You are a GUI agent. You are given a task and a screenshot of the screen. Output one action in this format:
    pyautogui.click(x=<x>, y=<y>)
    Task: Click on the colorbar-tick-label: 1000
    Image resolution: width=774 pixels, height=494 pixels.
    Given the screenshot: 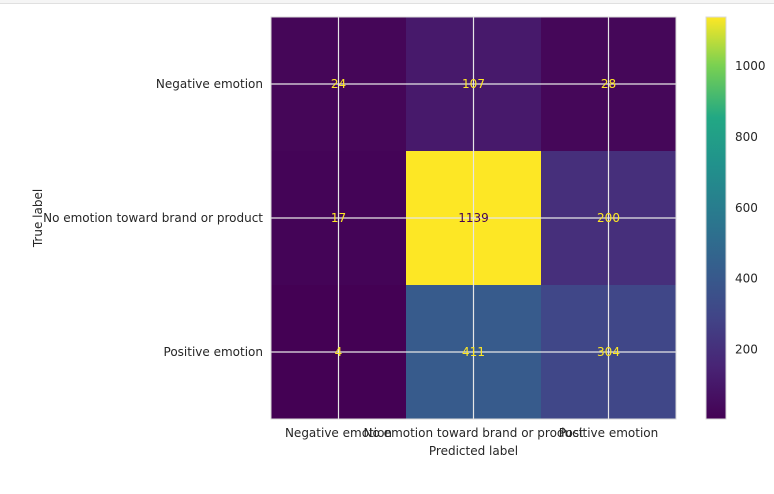 What is the action you would take?
    pyautogui.click(x=750, y=66)
    